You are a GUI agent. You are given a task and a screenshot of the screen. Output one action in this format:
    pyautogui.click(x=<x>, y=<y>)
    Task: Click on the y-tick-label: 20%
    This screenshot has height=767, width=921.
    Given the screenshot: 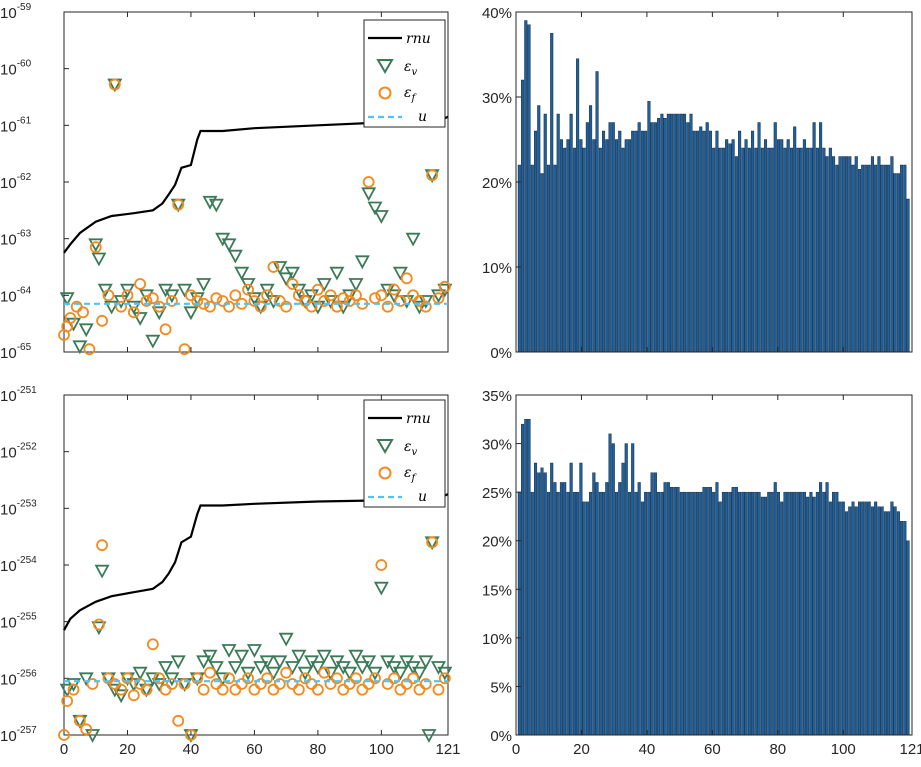 What is the action you would take?
    pyautogui.click(x=497, y=542)
    